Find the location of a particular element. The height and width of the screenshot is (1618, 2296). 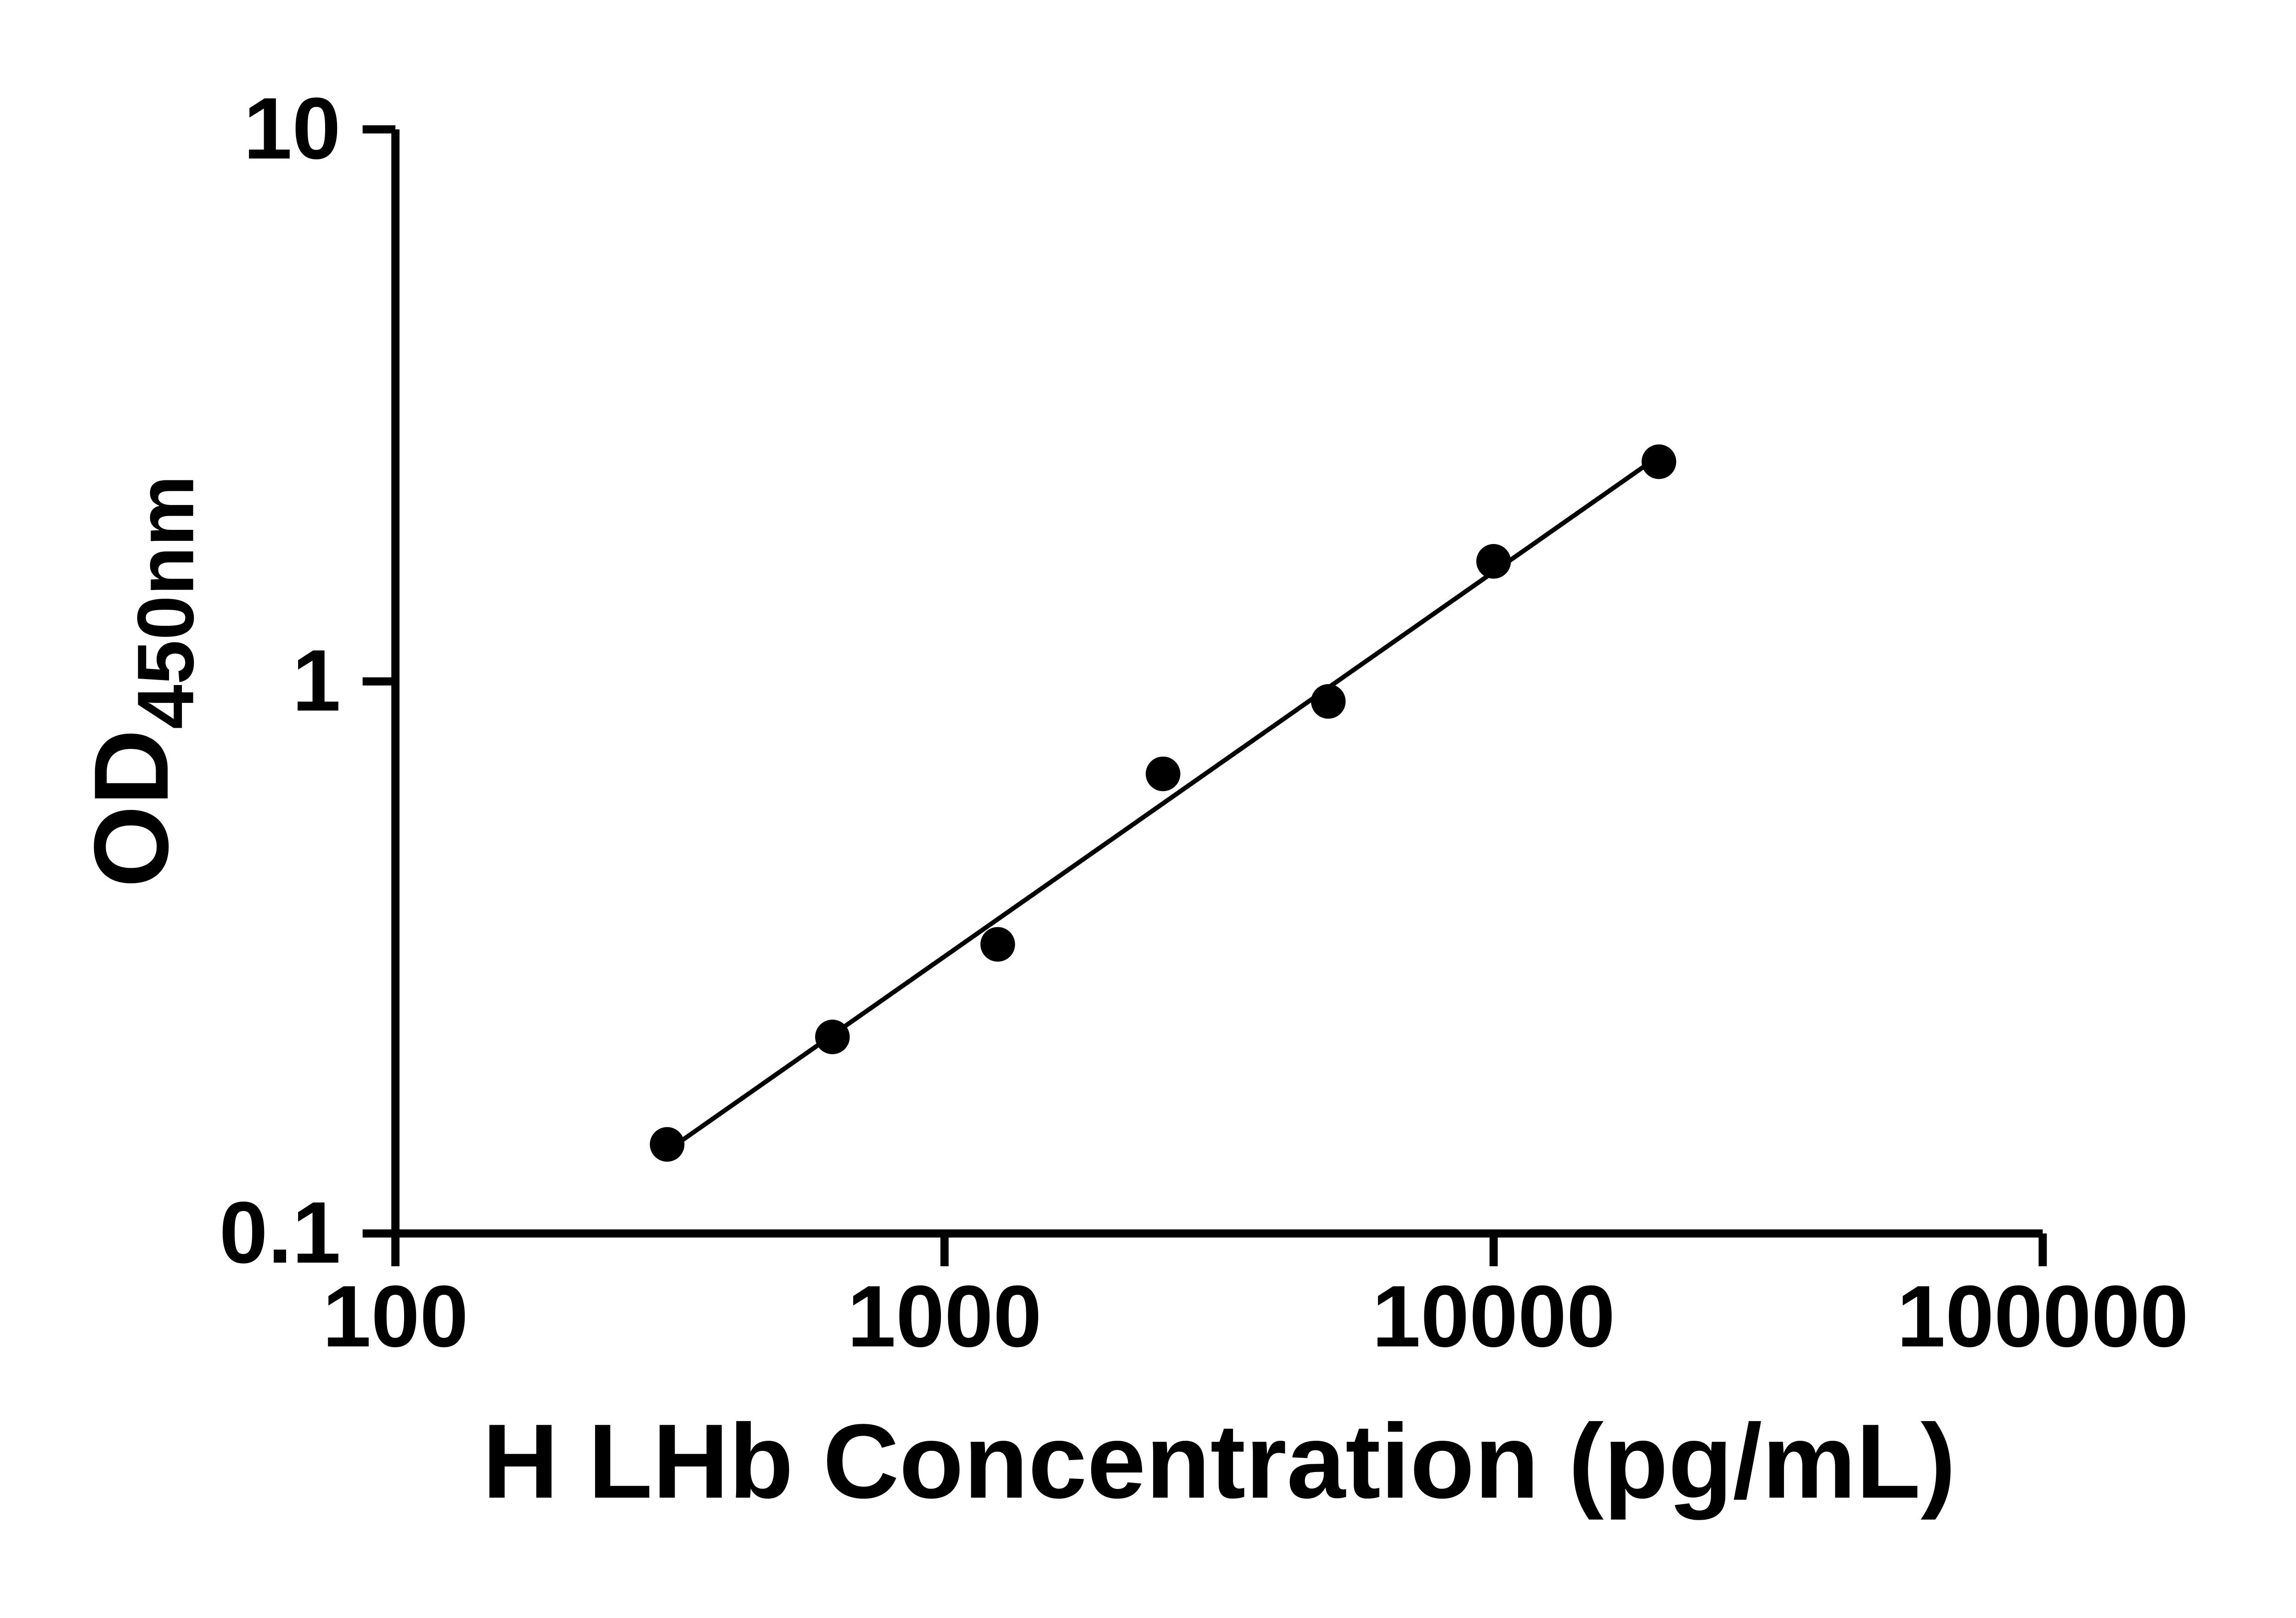

y-tick-label: 1 is located at coordinates (316, 681).